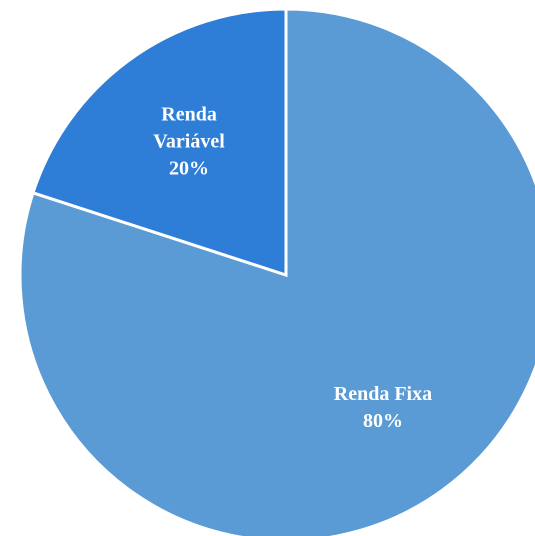  Describe the element at coordinates (189, 168) in the screenshot. I see `value-label: 20%` at that location.